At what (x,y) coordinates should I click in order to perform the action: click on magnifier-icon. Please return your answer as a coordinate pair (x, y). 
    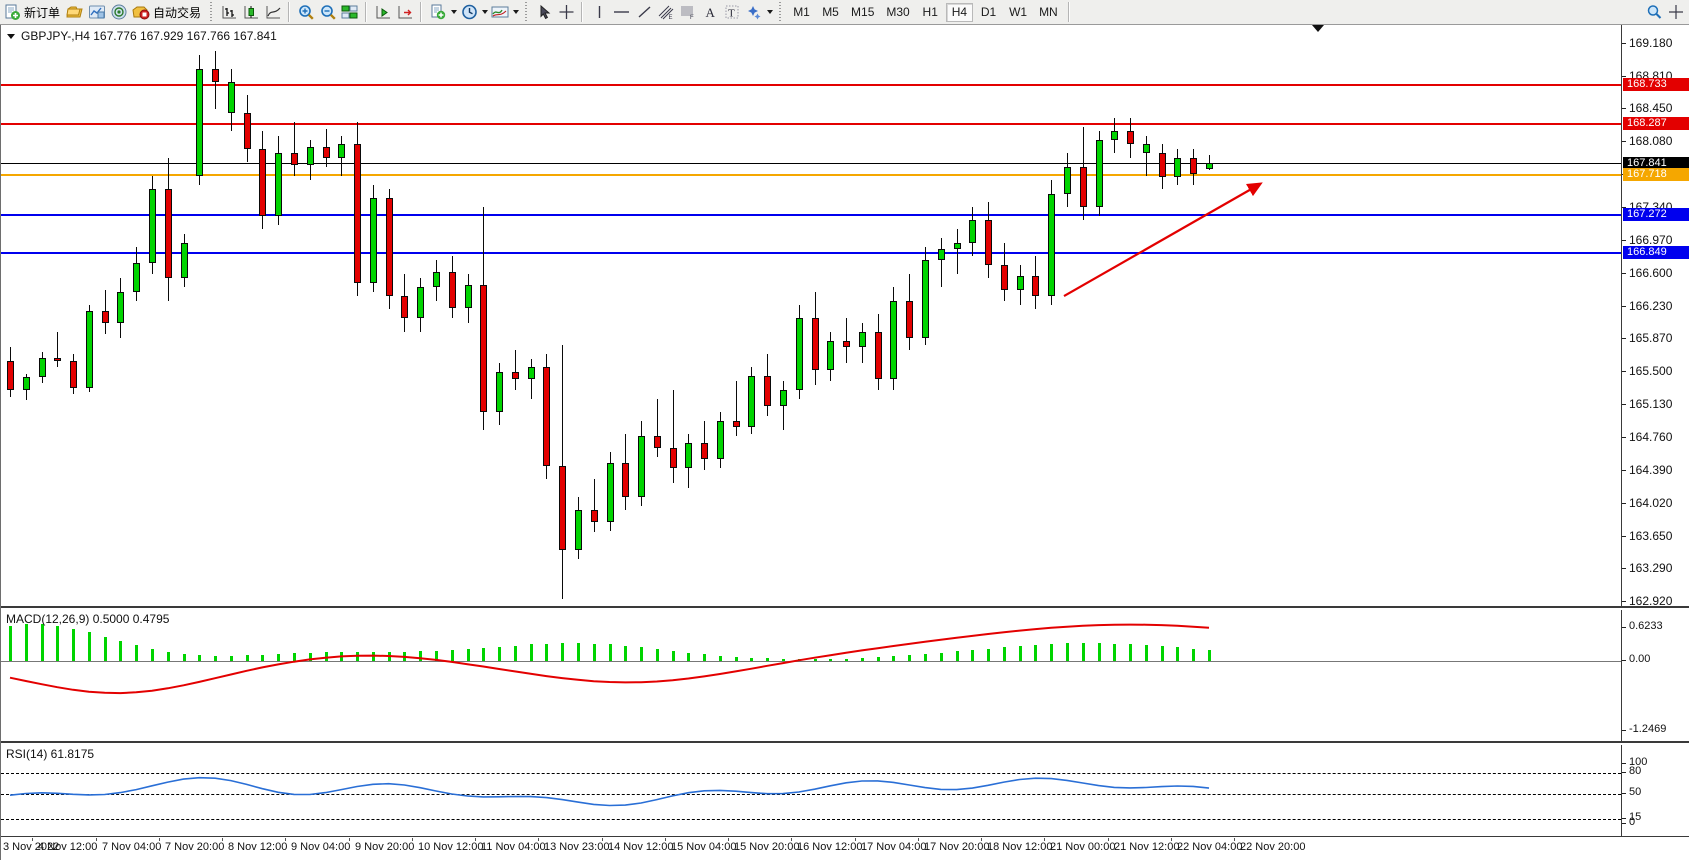
    Looking at the image, I should click on (1654, 12).